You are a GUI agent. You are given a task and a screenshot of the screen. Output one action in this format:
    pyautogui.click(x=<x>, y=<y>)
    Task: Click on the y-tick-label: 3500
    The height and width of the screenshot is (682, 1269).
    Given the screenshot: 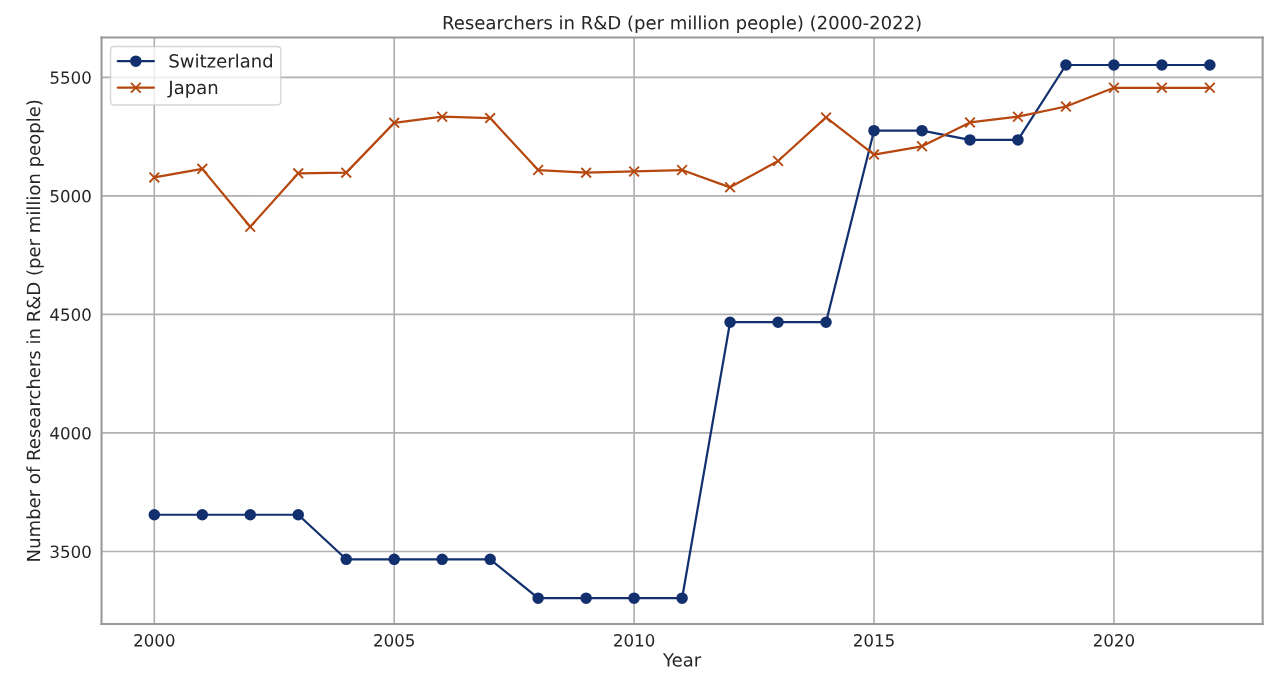 What is the action you would take?
    pyautogui.click(x=70, y=552)
    